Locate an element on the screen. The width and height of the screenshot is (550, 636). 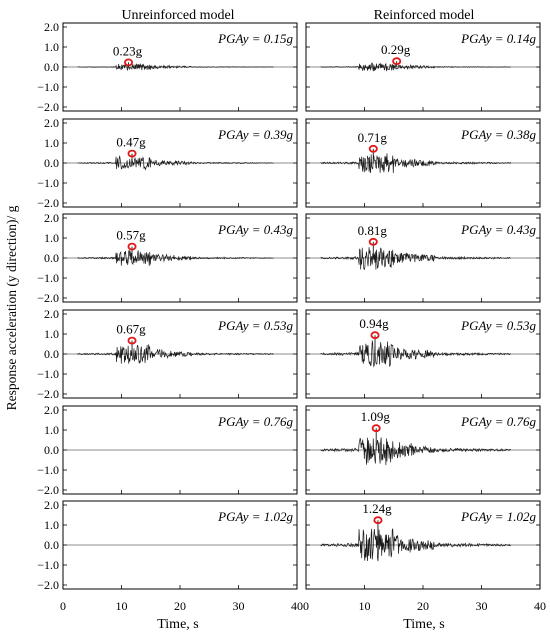
panel: 2.0 1.0 0.0 −1.0 −2.0 PGAy = 0.39g 0.47g is located at coordinates (167, 163).